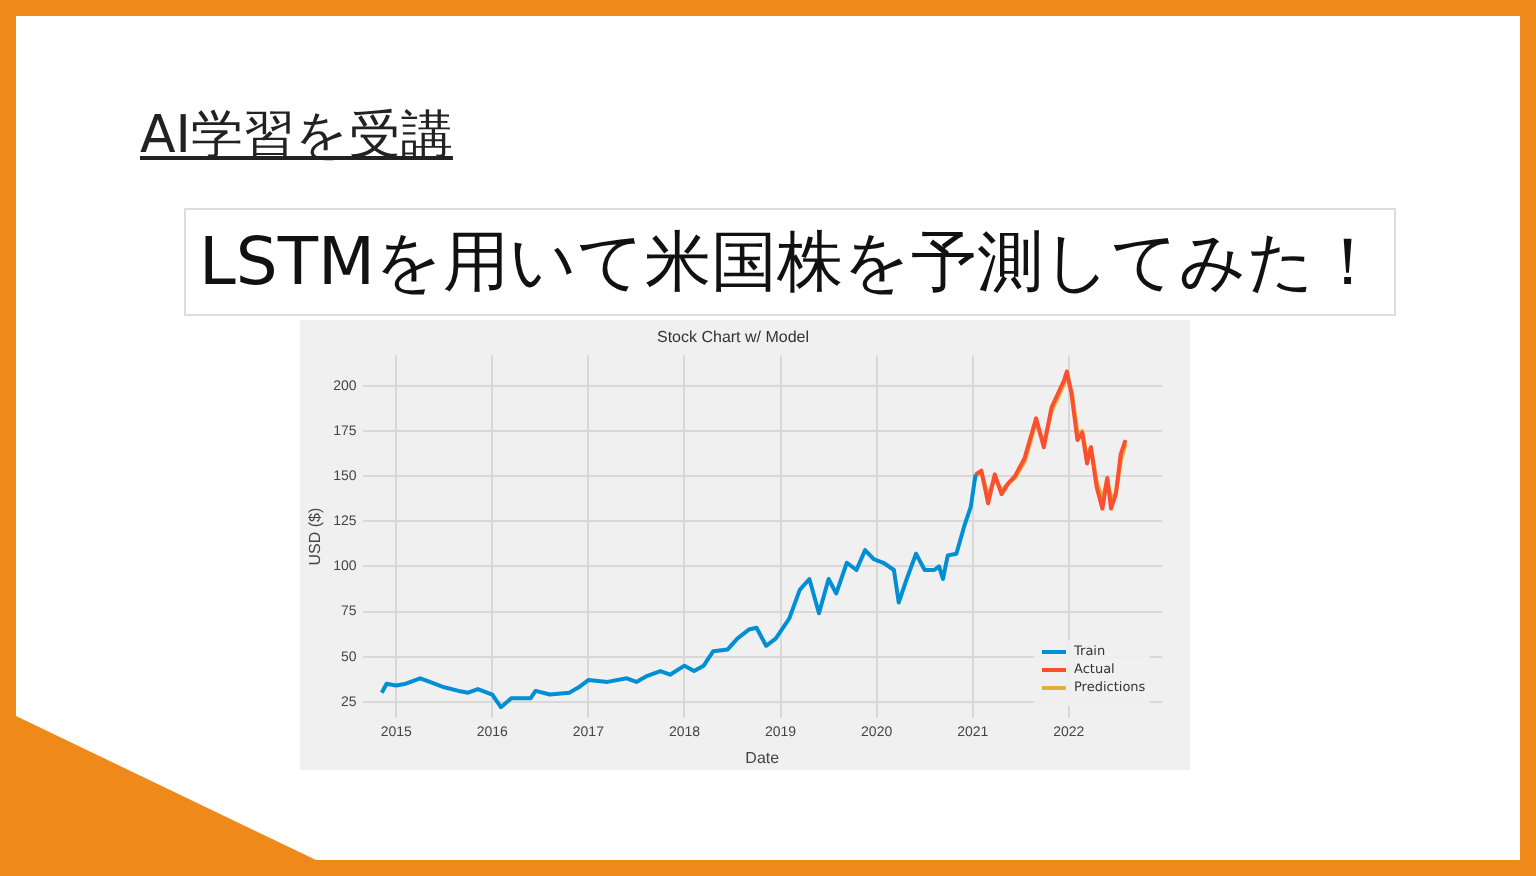 The image size is (1536, 876). What do you see at coordinates (315, 536) in the screenshot?
I see `y-axis-title: USD ($)` at bounding box center [315, 536].